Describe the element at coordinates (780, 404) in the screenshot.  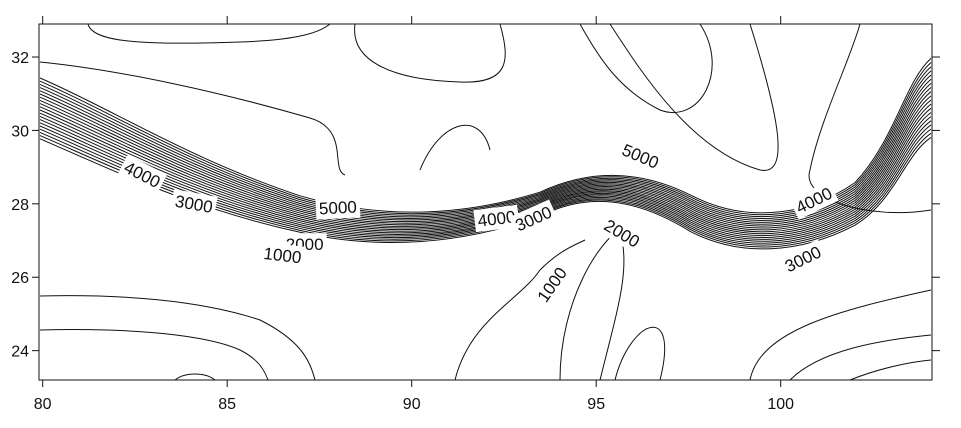
I see `x-tick-label: 100` at that location.